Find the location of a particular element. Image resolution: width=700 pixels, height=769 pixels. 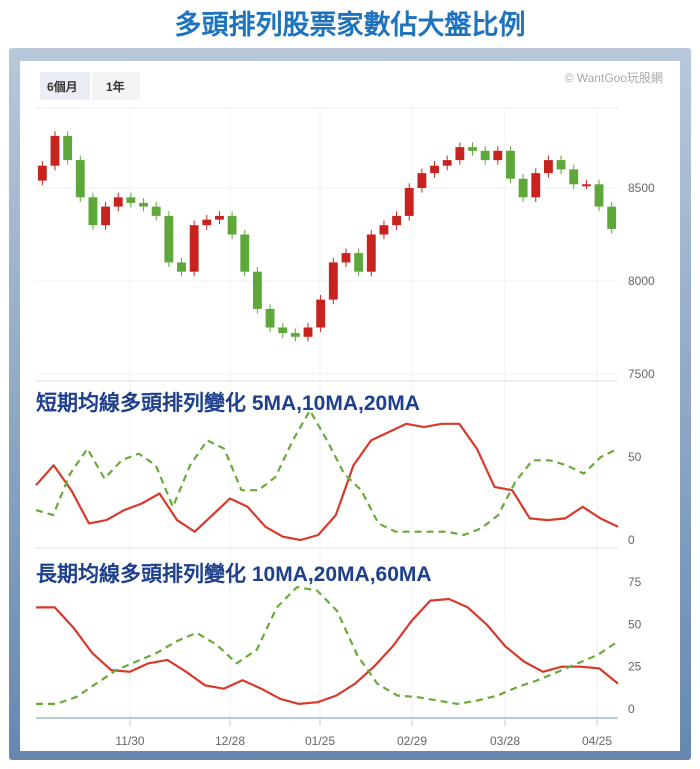

range-6m-button: 6個月 is located at coordinates (65, 86).